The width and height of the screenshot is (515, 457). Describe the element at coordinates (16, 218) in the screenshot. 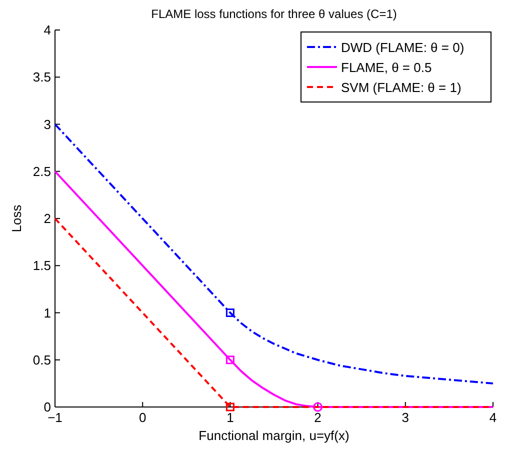

I see `y-axis-title: Loss` at that location.